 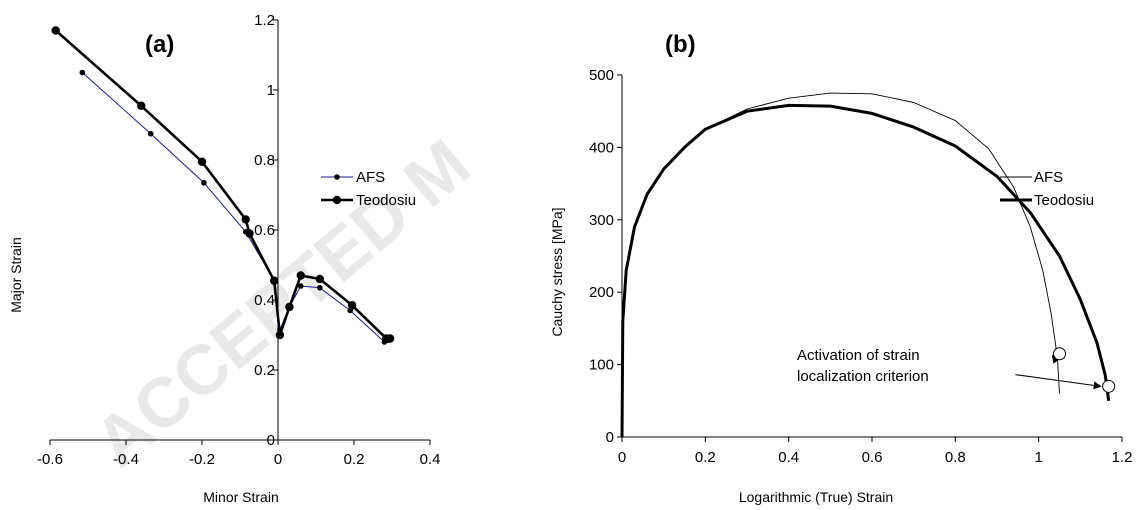 What do you see at coordinates (354, 459) in the screenshot?
I see `panel-a-x-tick-label: 0.2` at bounding box center [354, 459].